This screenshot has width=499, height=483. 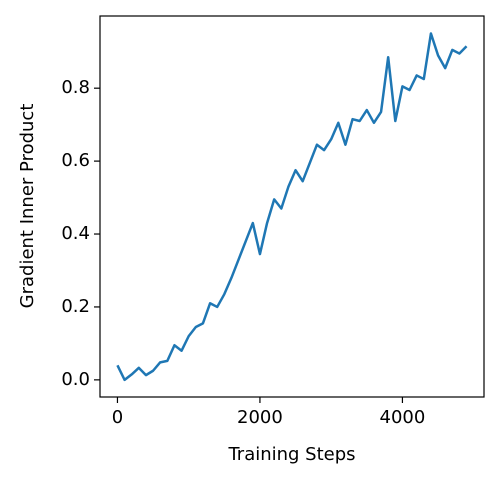 I want to click on y-tick-label: 0.6, so click(x=75, y=160).